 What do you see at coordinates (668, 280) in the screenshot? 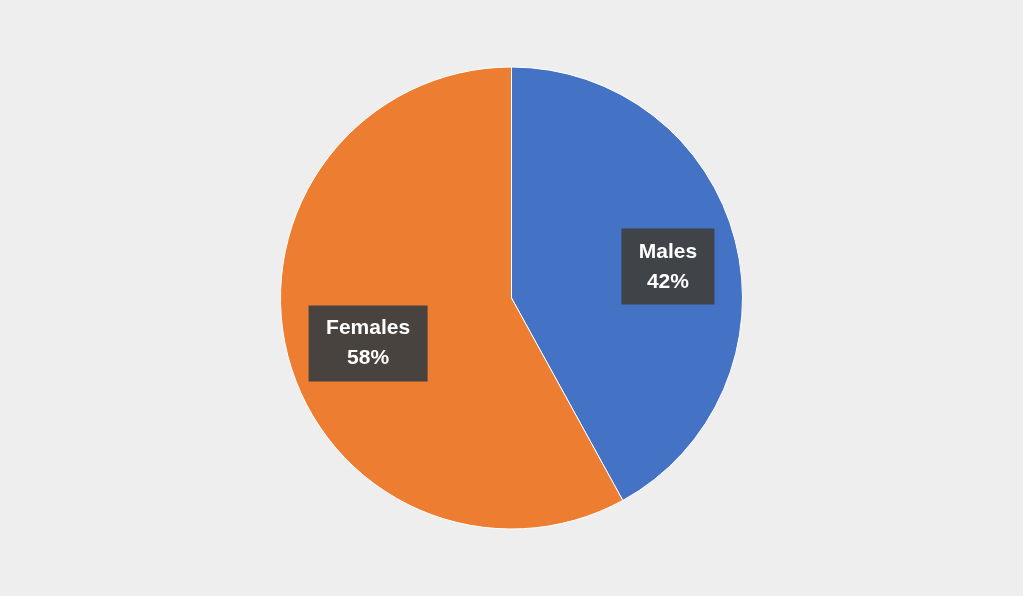
I see `data-label: 42%` at bounding box center [668, 280].